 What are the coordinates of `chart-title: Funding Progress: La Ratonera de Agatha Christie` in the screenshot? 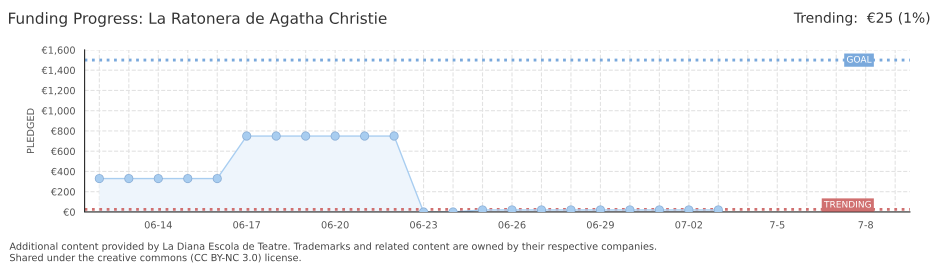 It's located at (197, 19).